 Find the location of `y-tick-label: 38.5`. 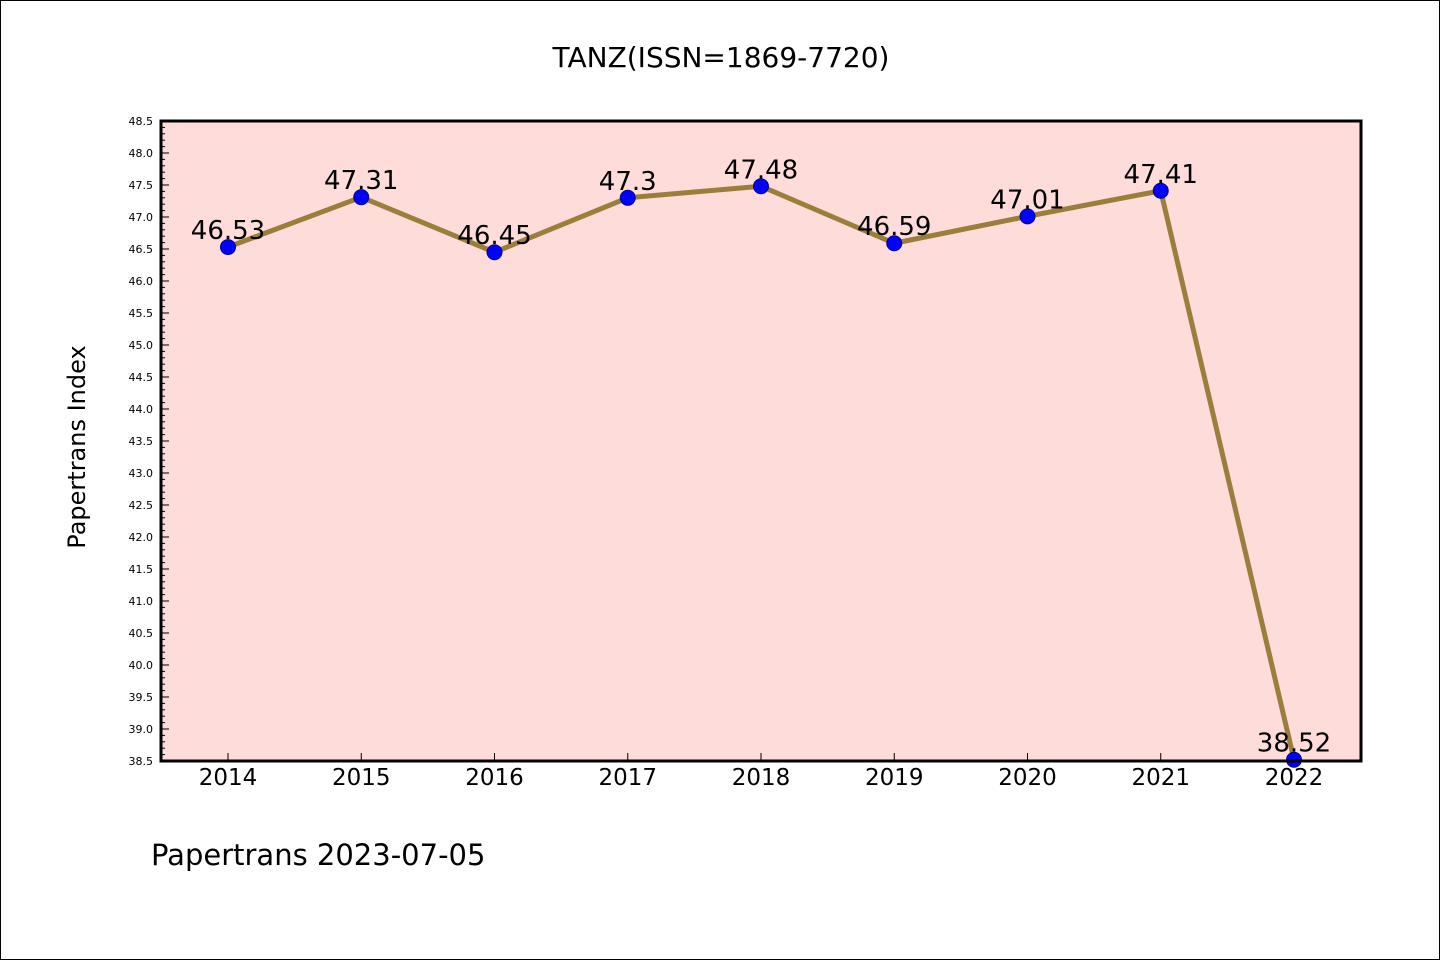

y-tick-label: 38.5 is located at coordinates (141, 761).